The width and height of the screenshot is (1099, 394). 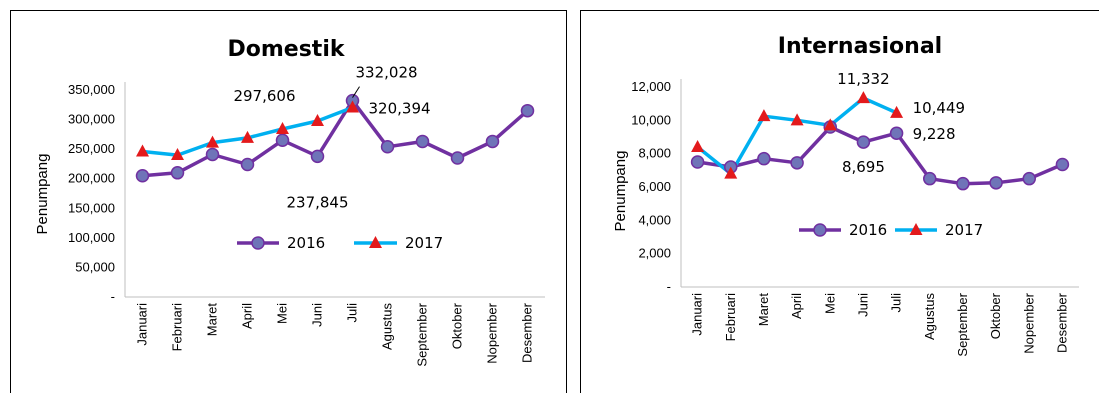 What do you see at coordinates (91, 148) in the screenshot?
I see `y-tick-label: 250,000` at bounding box center [91, 148].